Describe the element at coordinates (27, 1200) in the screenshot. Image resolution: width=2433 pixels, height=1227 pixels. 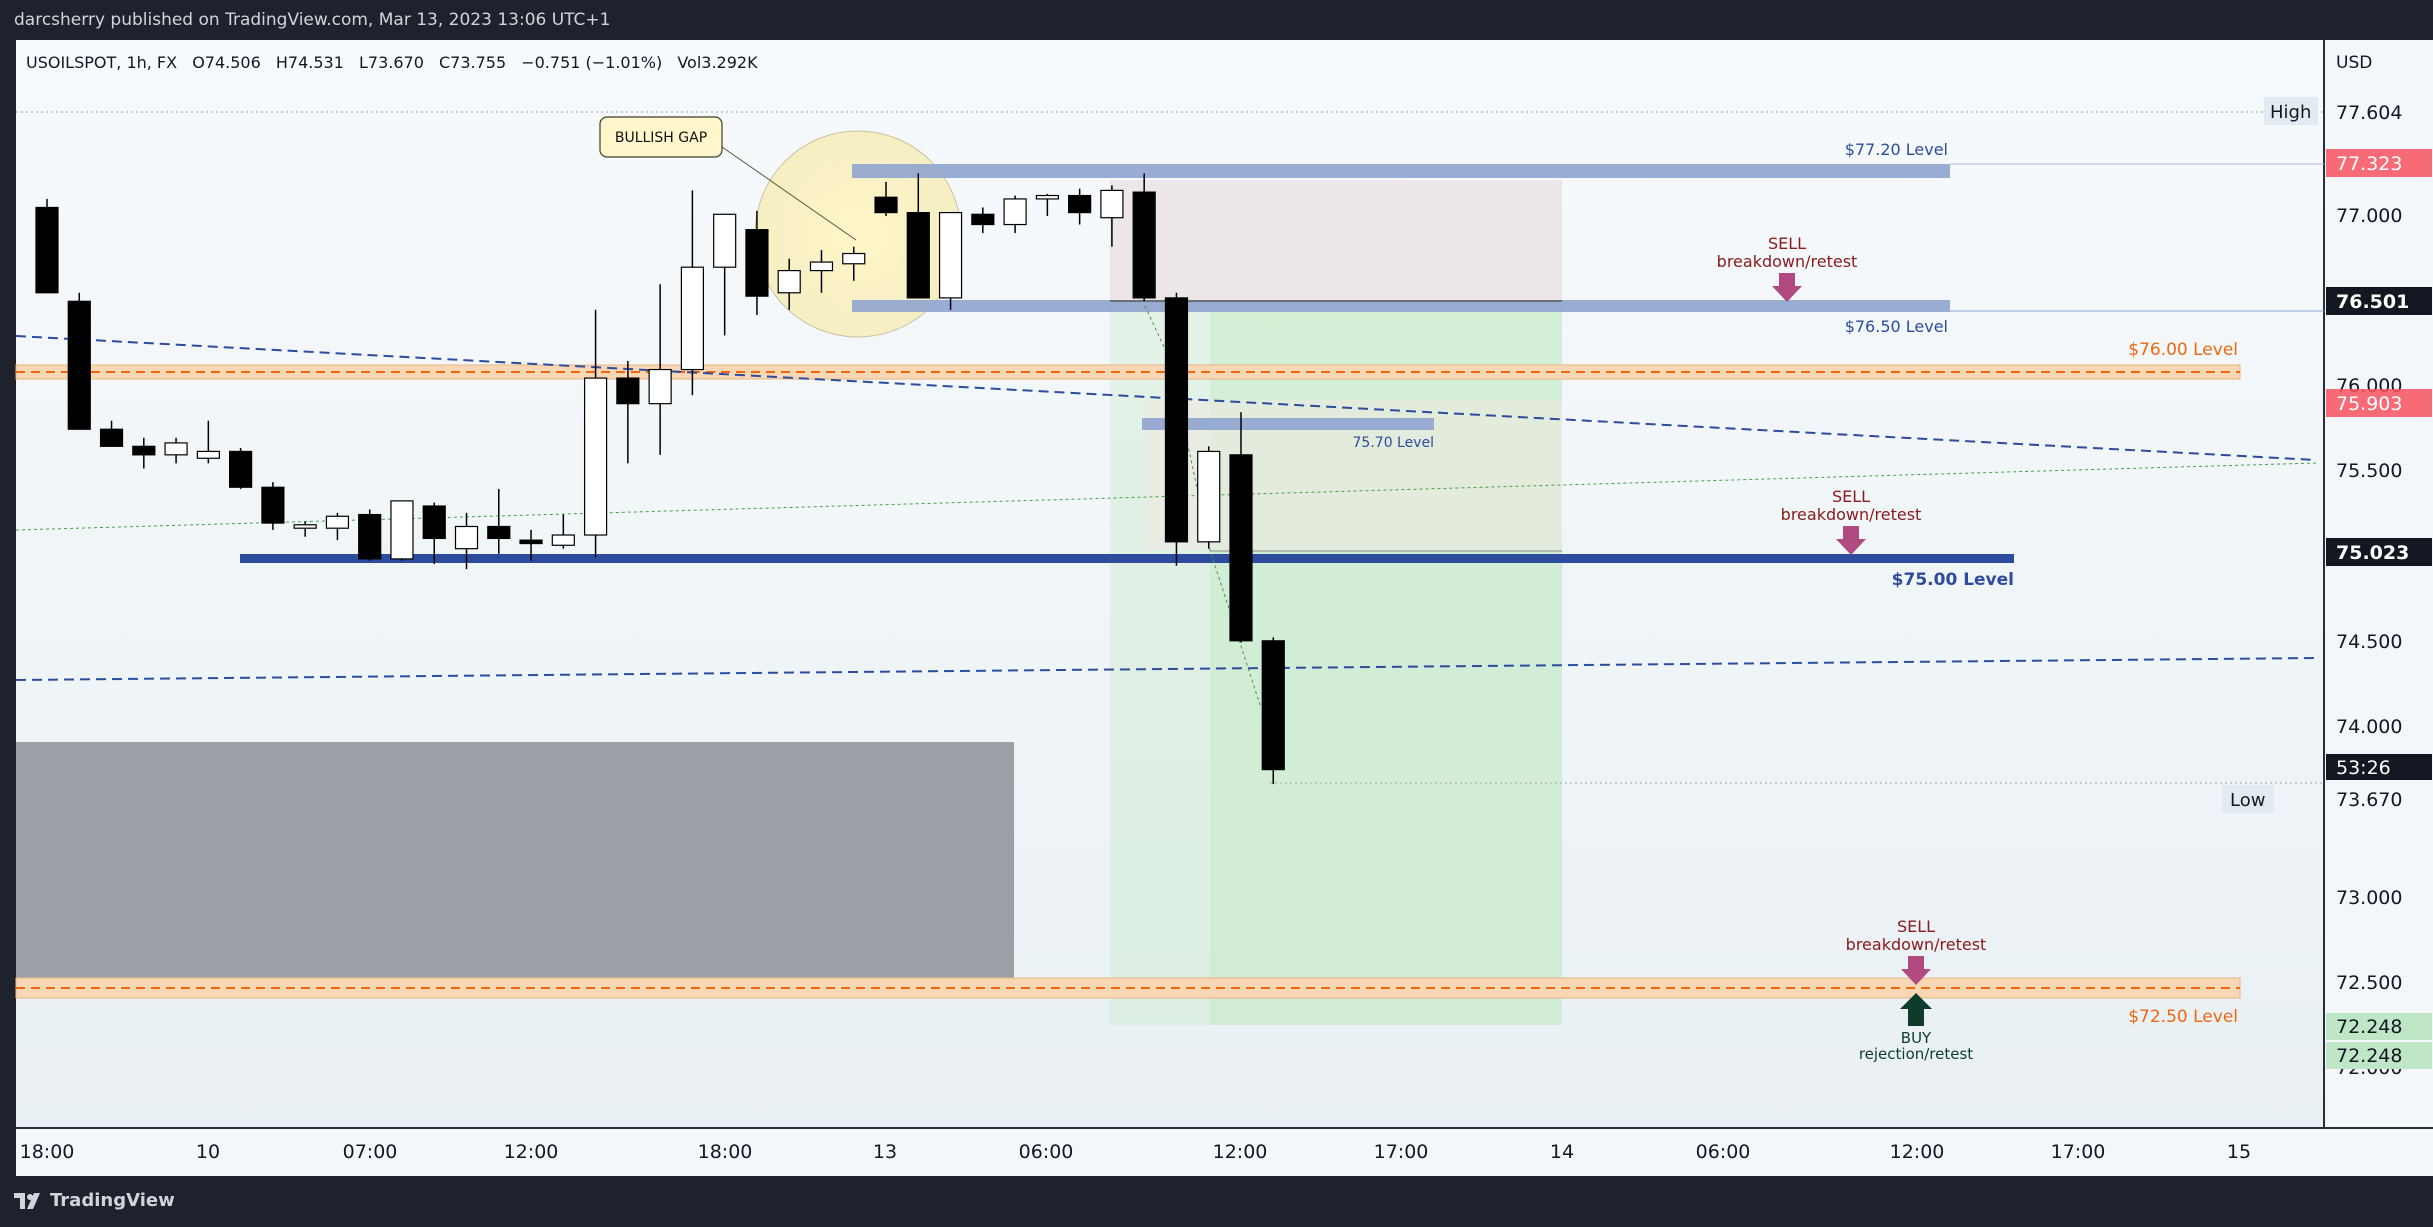
I see `tradingview-logo-icon` at that location.